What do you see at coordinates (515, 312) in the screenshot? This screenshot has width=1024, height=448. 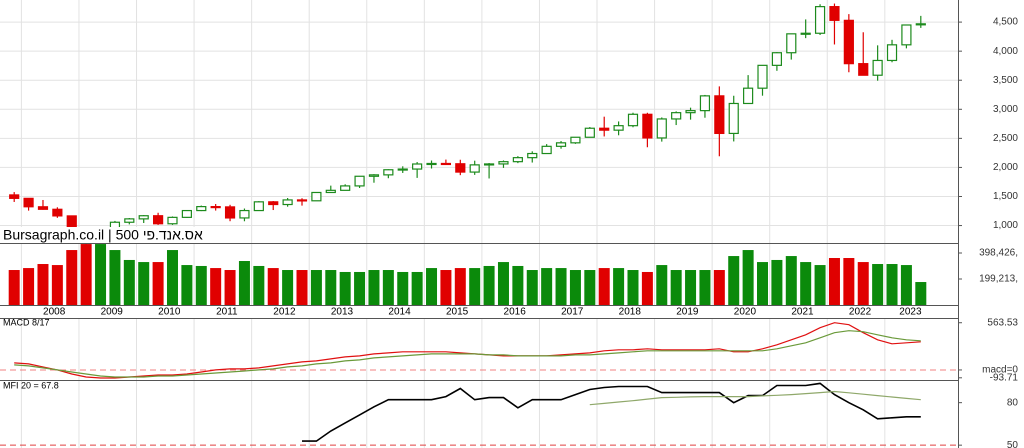 I see `x-tick-label: 2016` at bounding box center [515, 312].